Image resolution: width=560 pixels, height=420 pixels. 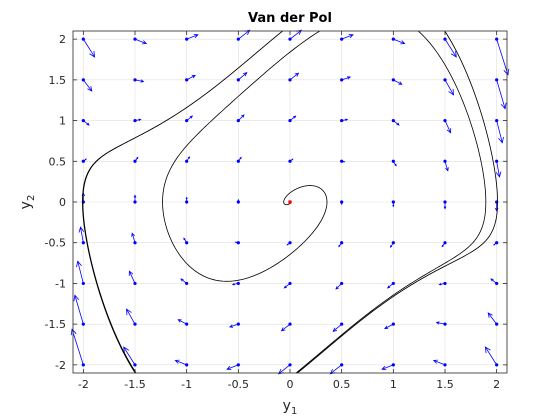 What do you see at coordinates (62, 202) in the screenshot?
I see `y-tick-label: 0` at bounding box center [62, 202].